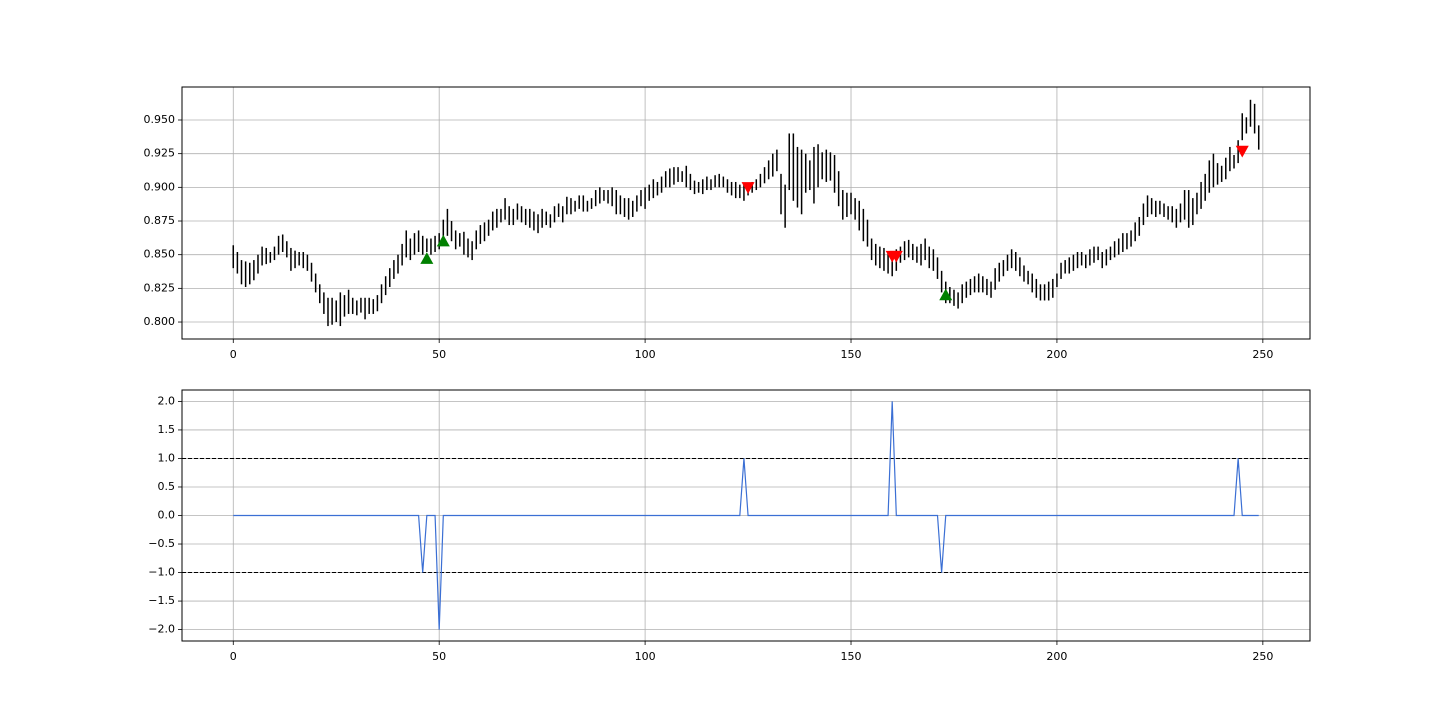 The height and width of the screenshot is (721, 1456). I want to click on y-tick-label: 0.925, so click(160, 153).